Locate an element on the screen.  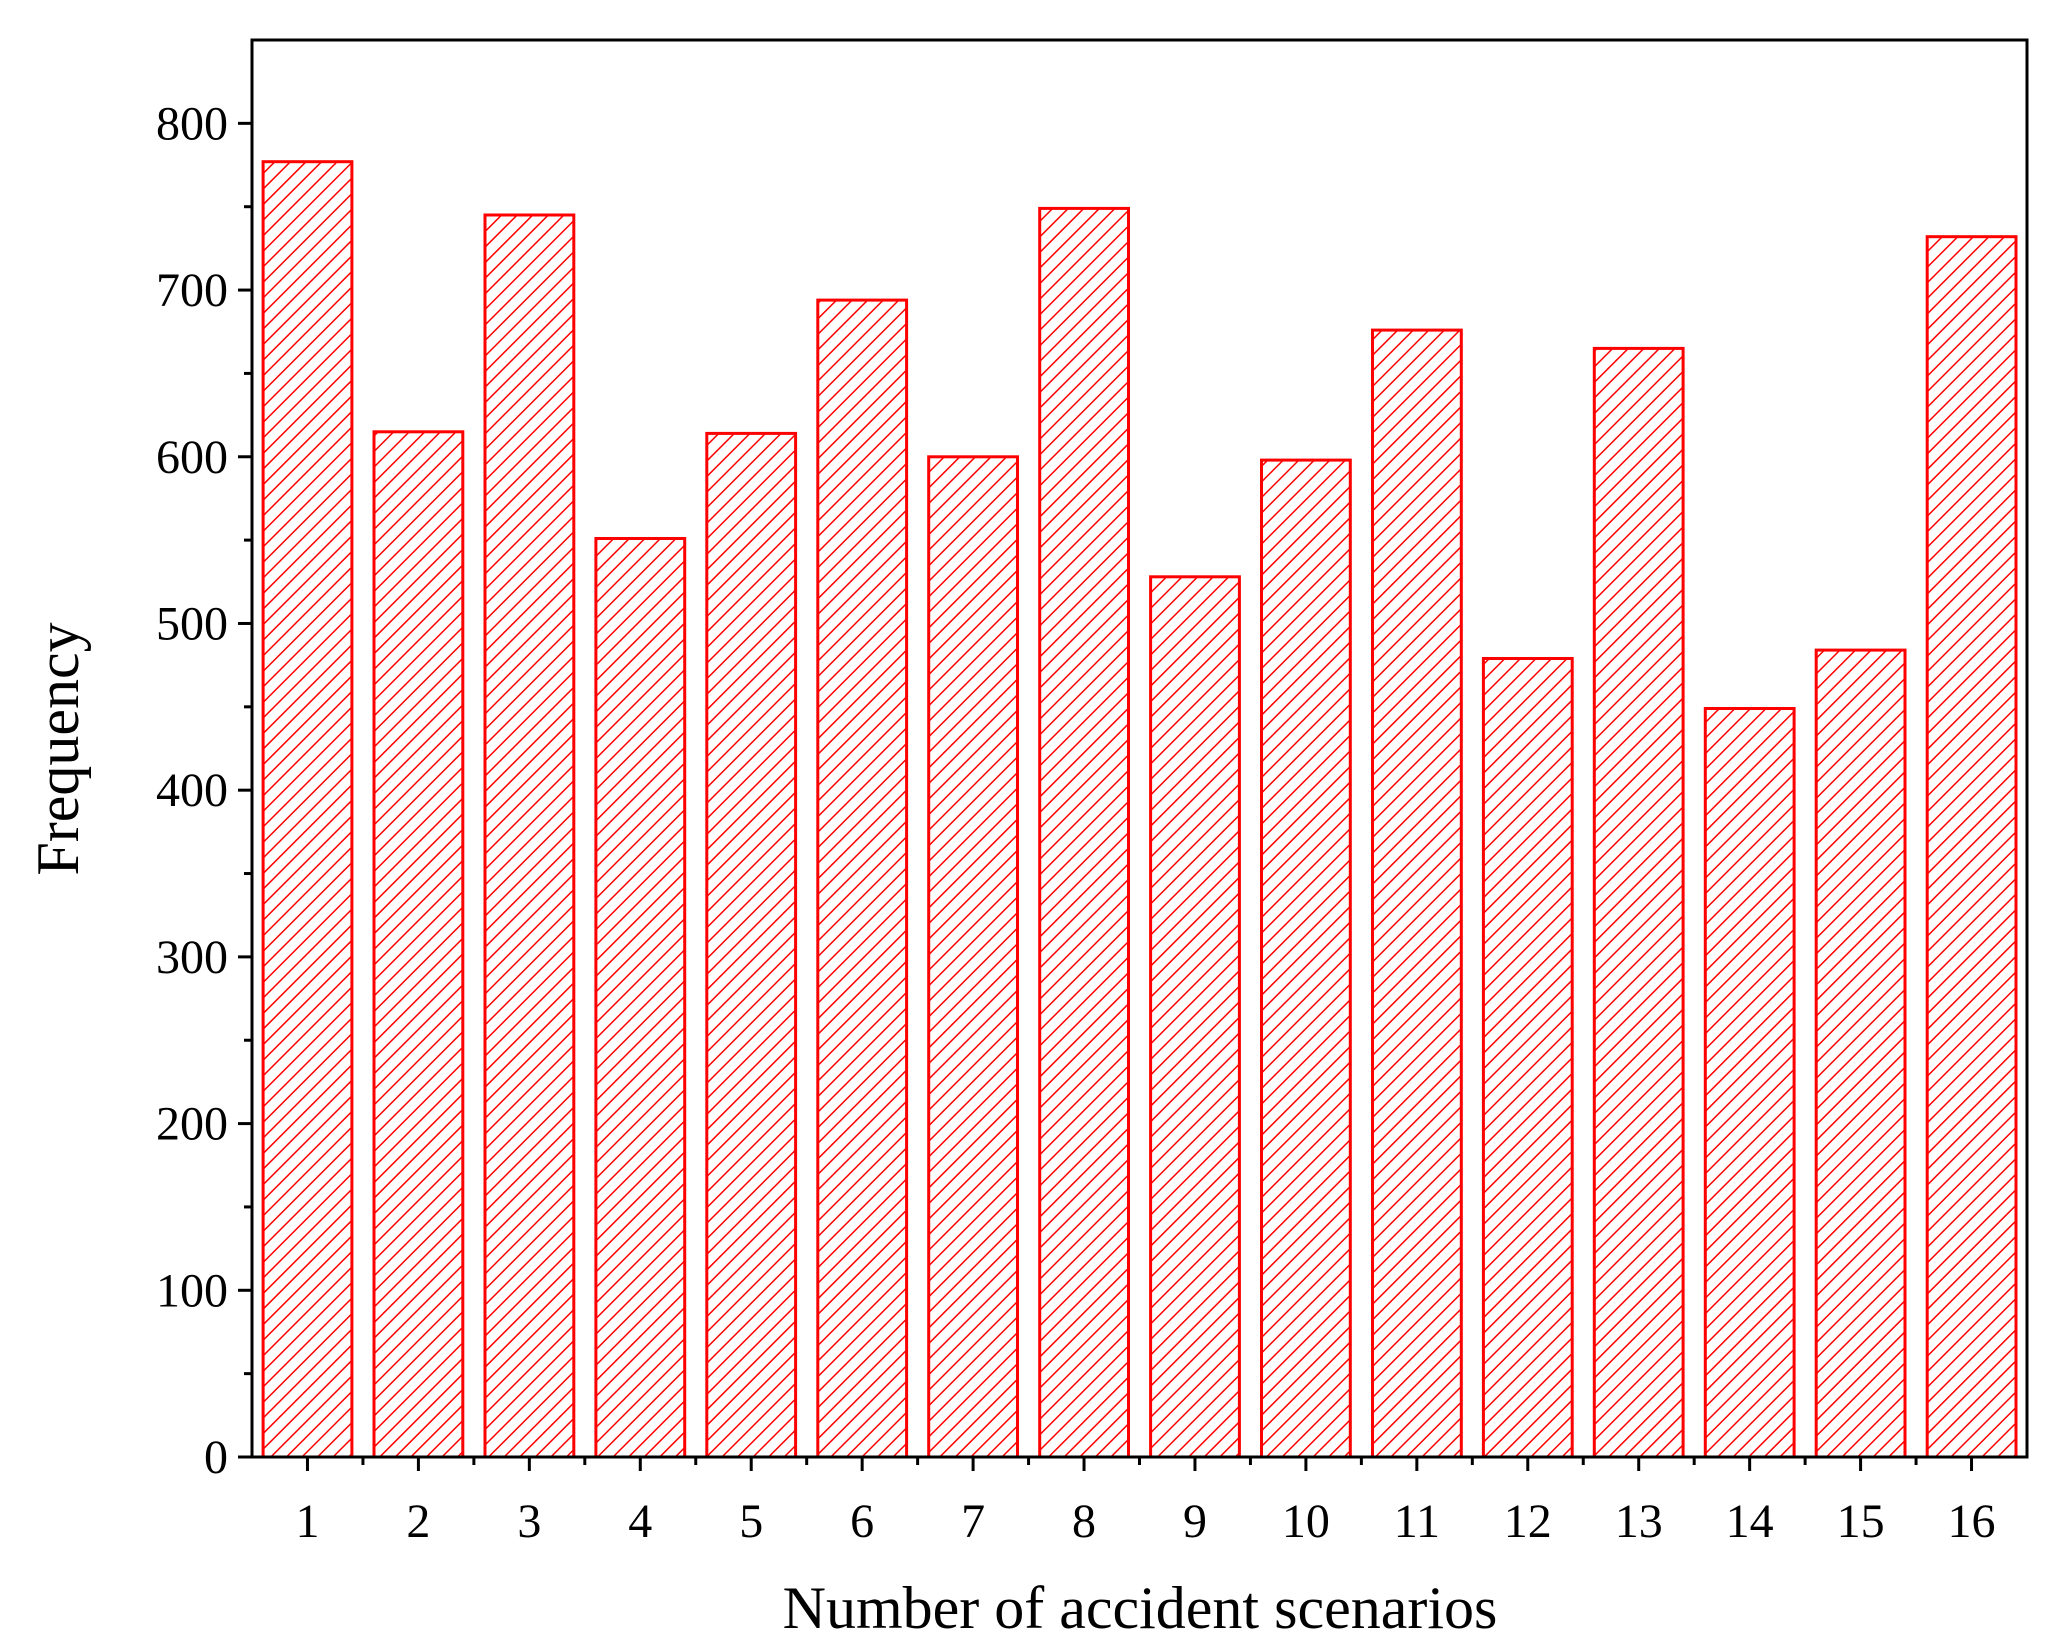
x-tick-label: 4 is located at coordinates (640, 1521).